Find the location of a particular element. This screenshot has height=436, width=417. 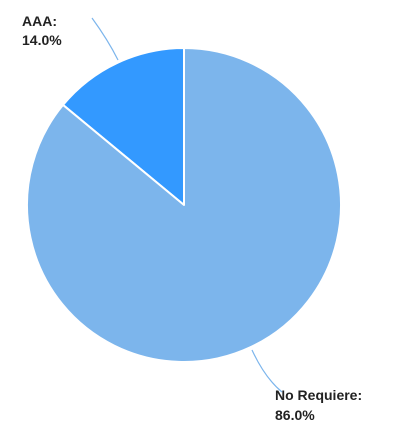

pie-slice-aaa is located at coordinates (123, 126).